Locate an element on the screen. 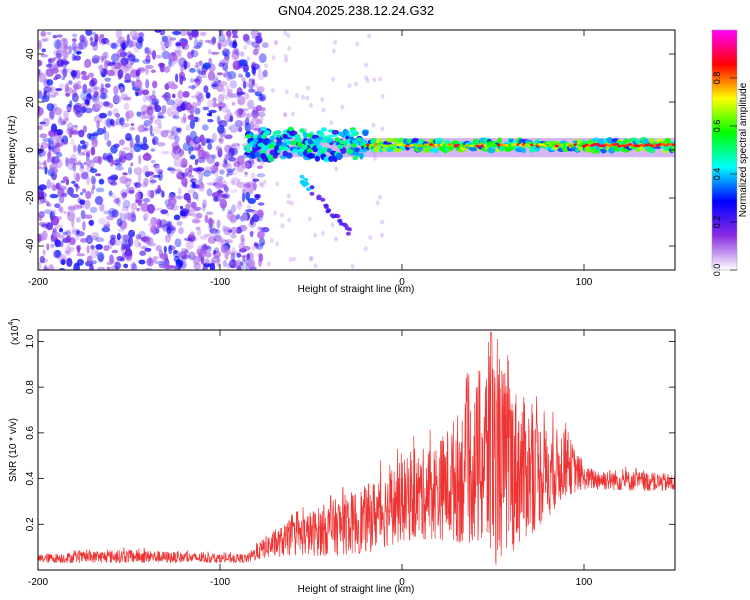 The image size is (750, 600). snr-multiplier: (x104) is located at coordinates (14, 331).